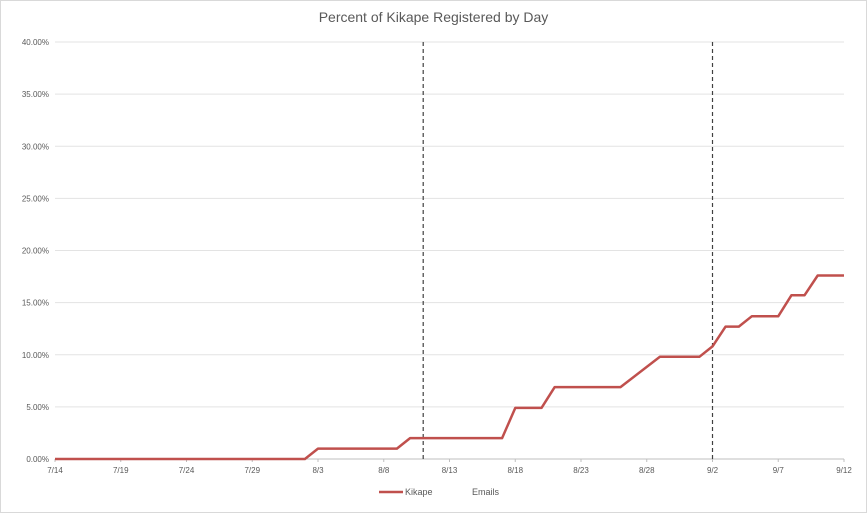 Image resolution: width=867 pixels, height=513 pixels. I want to click on y-tick-label: 30.00%, so click(35, 146).